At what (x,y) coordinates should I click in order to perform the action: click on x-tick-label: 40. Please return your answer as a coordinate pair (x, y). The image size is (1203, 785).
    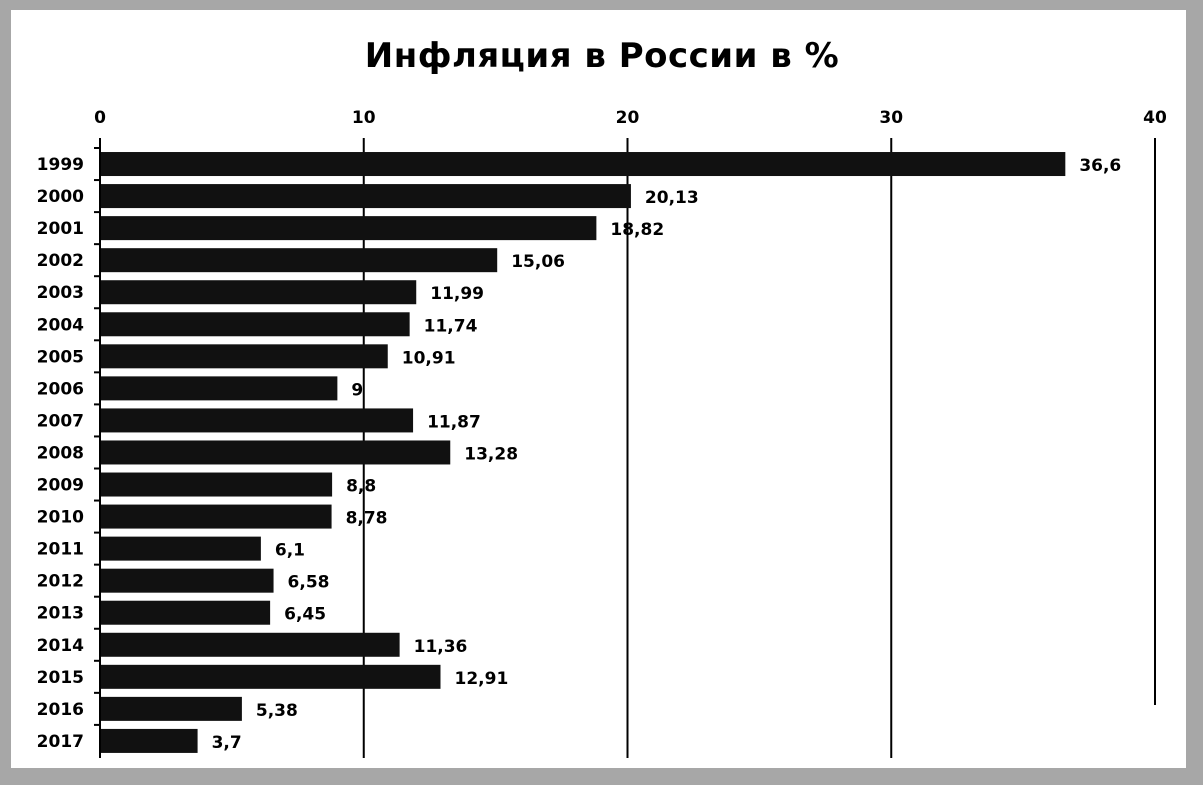
    Looking at the image, I should click on (1155, 118).